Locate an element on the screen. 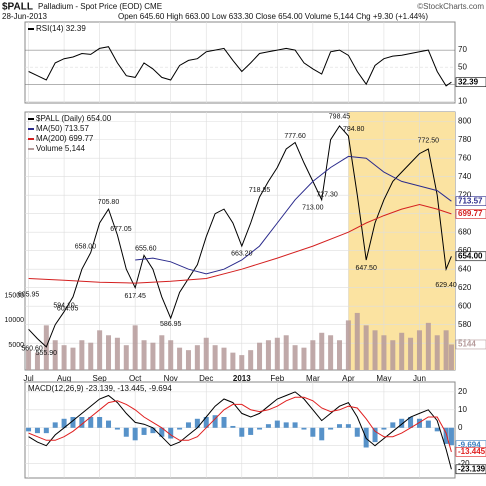  y-tick-label: -20 is located at coordinates (464, 463).